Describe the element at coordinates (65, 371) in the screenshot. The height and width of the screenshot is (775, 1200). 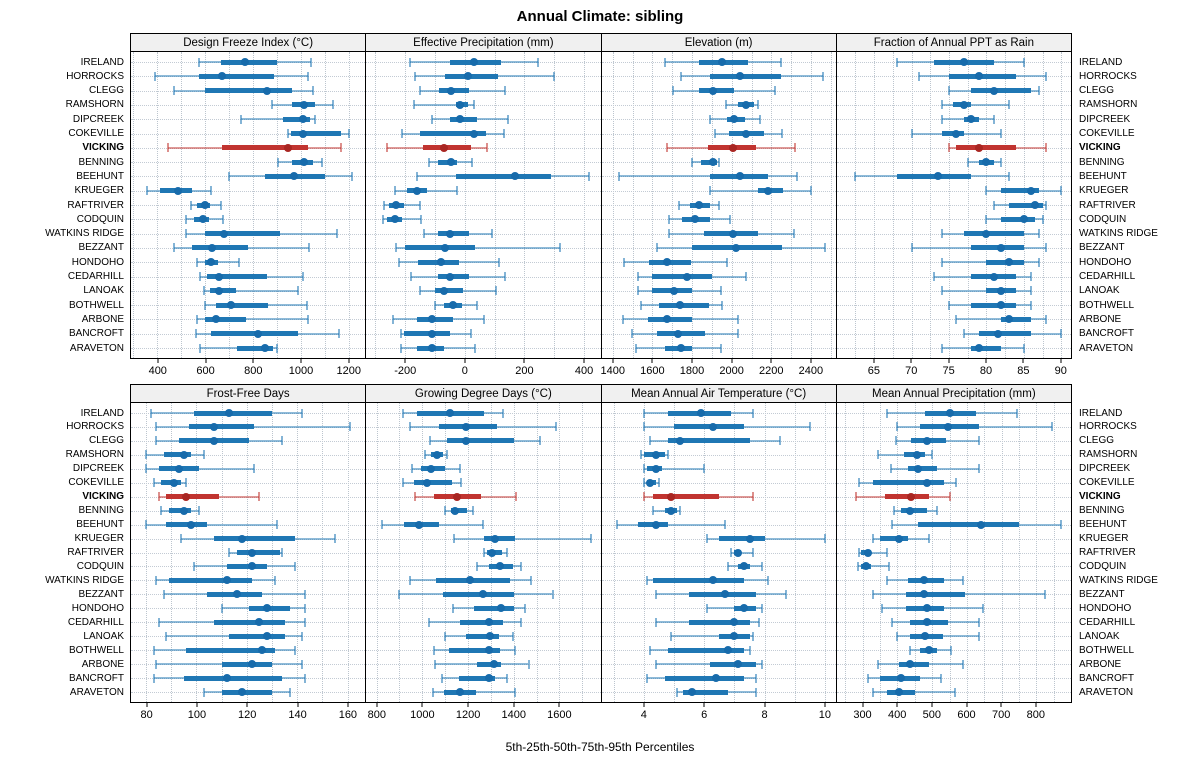
I see `axis-left-spacer` at that location.